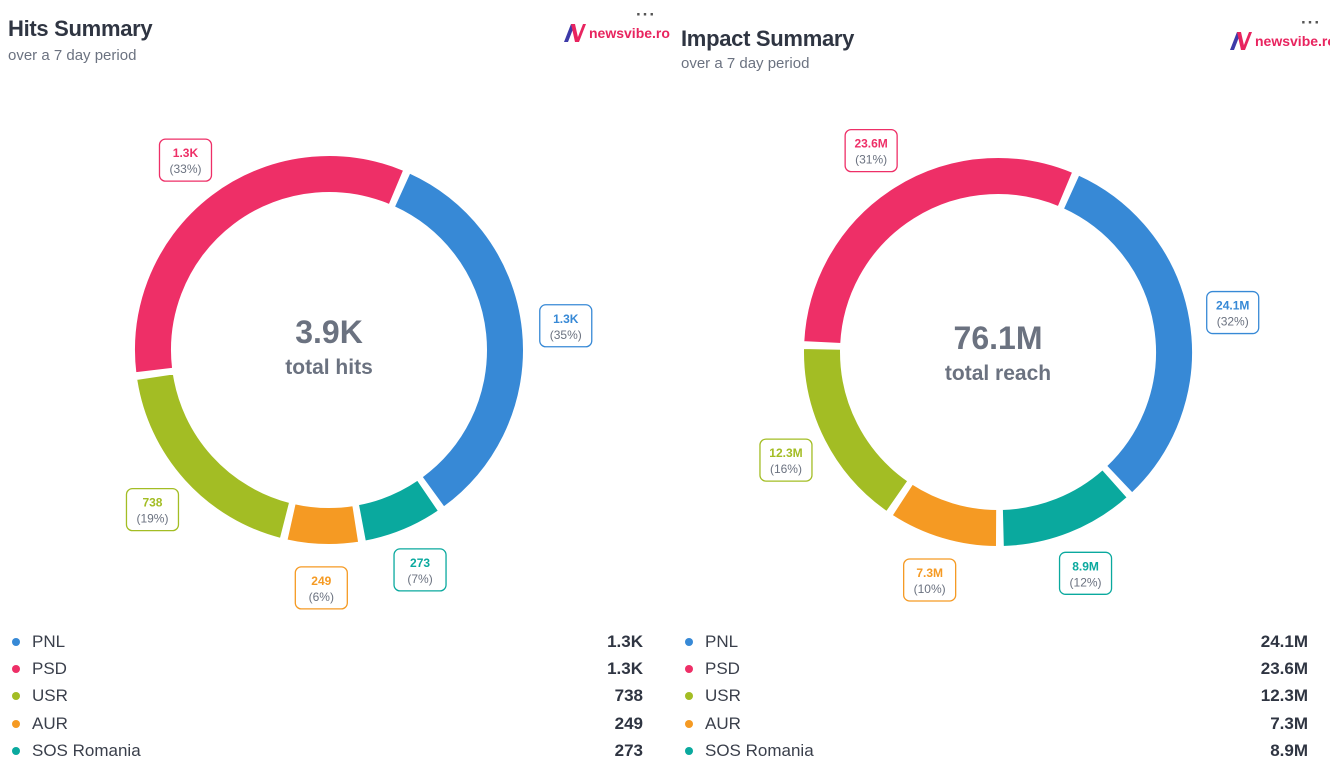 The image size is (1330, 770). I want to click on slice-percent-label: (33%), so click(185, 169).